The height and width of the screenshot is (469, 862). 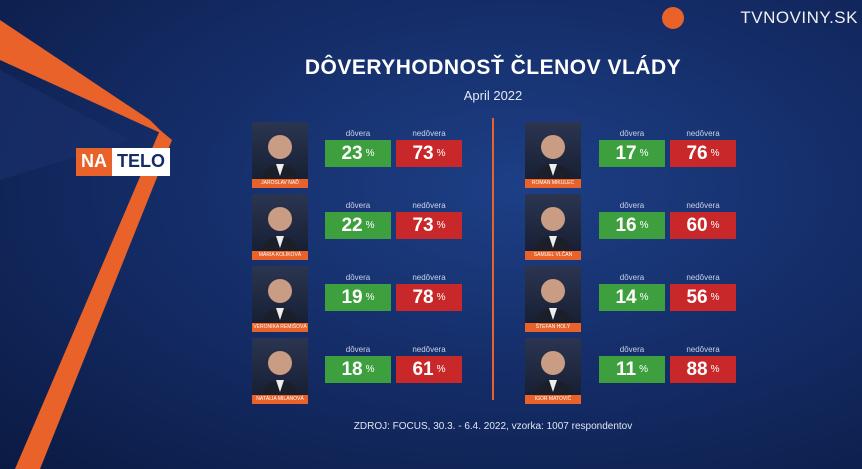 What do you see at coordinates (697, 297) in the screenshot?
I see `value: 56` at bounding box center [697, 297].